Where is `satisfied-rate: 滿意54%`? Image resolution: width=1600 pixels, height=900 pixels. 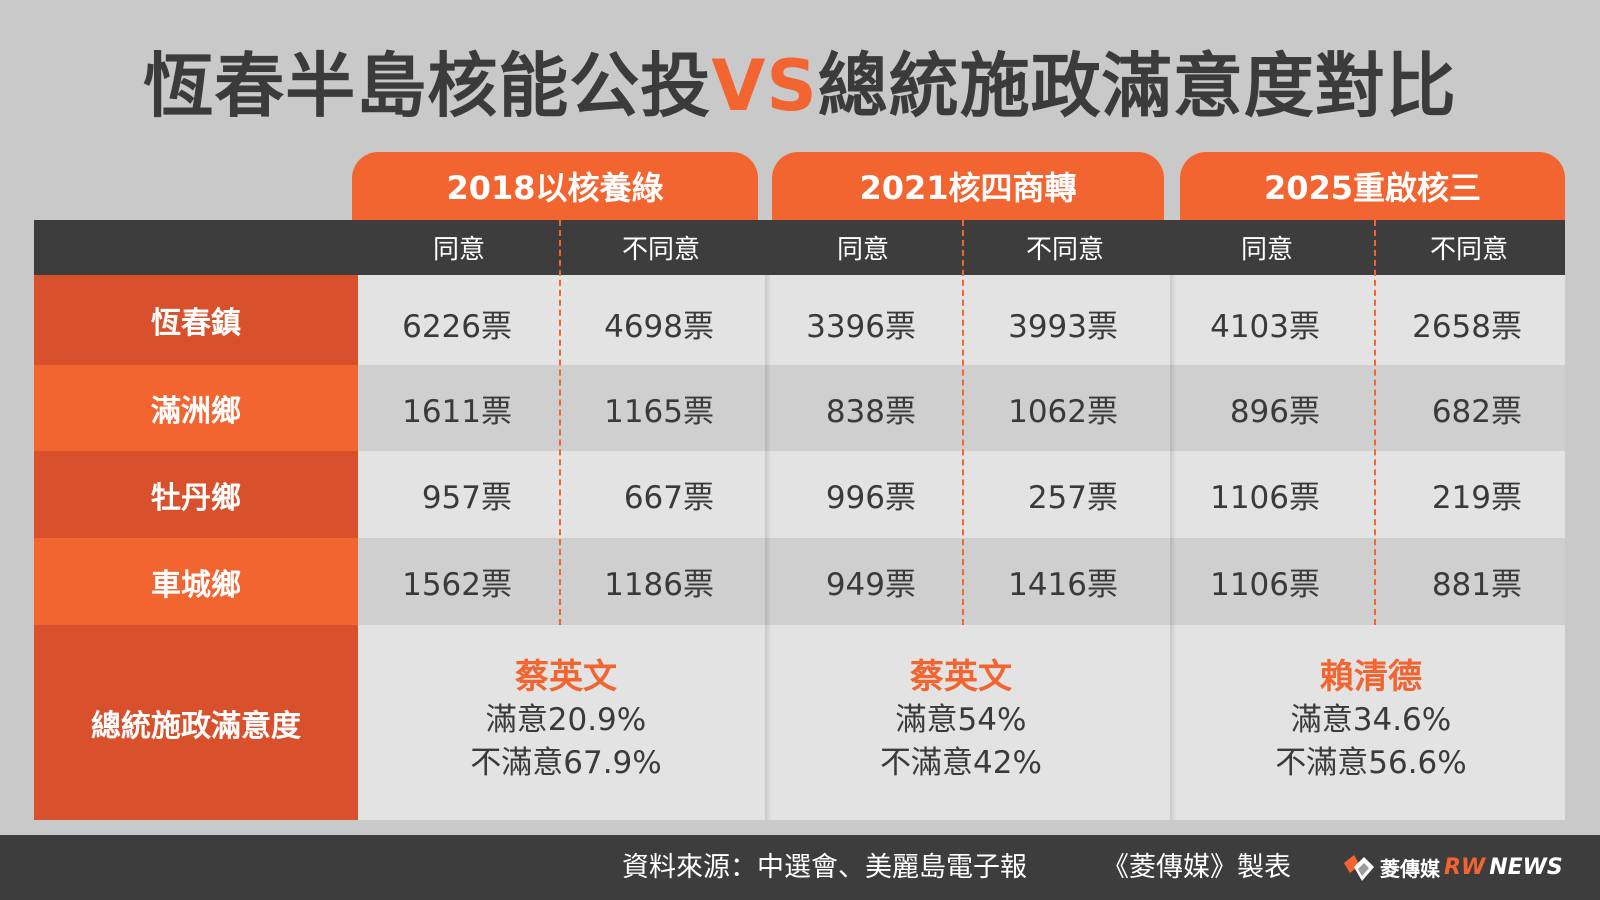 satisfied-rate: 滿意54% is located at coordinates (961, 720).